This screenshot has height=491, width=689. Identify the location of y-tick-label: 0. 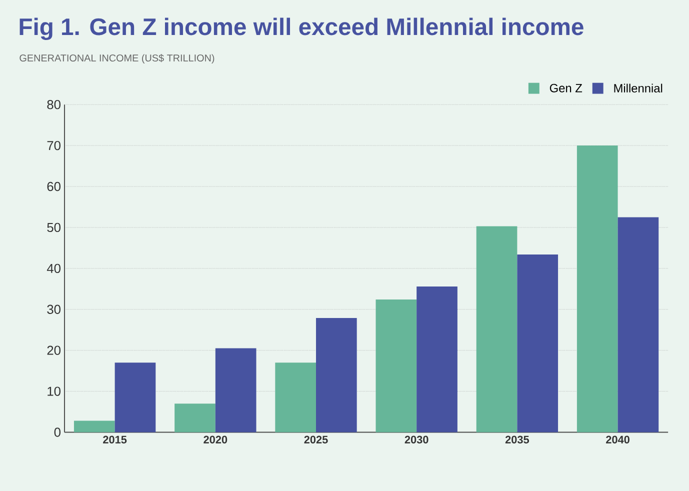
(57, 432).